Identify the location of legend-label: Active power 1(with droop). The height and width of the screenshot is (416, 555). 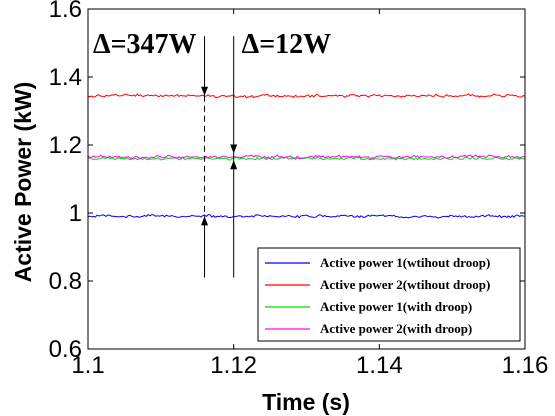
(396, 306).